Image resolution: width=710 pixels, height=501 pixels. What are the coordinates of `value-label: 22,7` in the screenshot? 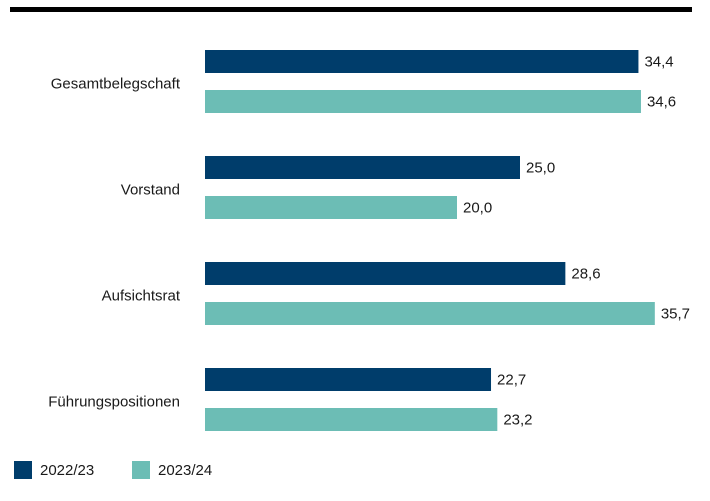 It's located at (511, 379).